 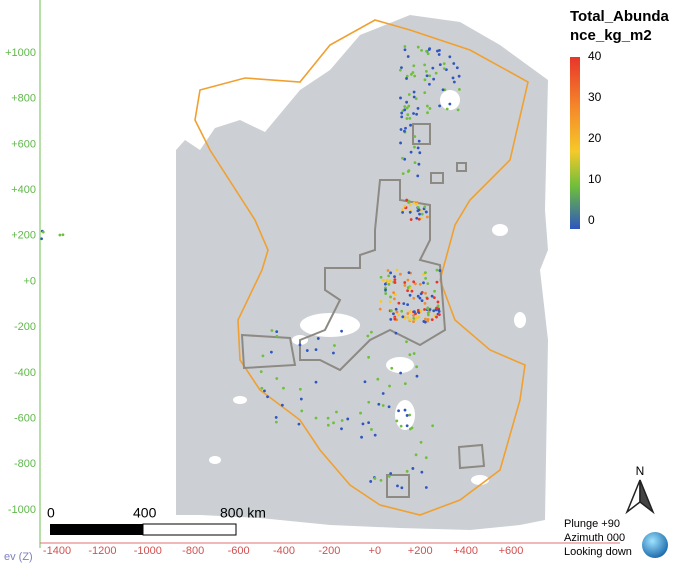 I want to click on x-tick-label: -400, so click(x=284, y=551).